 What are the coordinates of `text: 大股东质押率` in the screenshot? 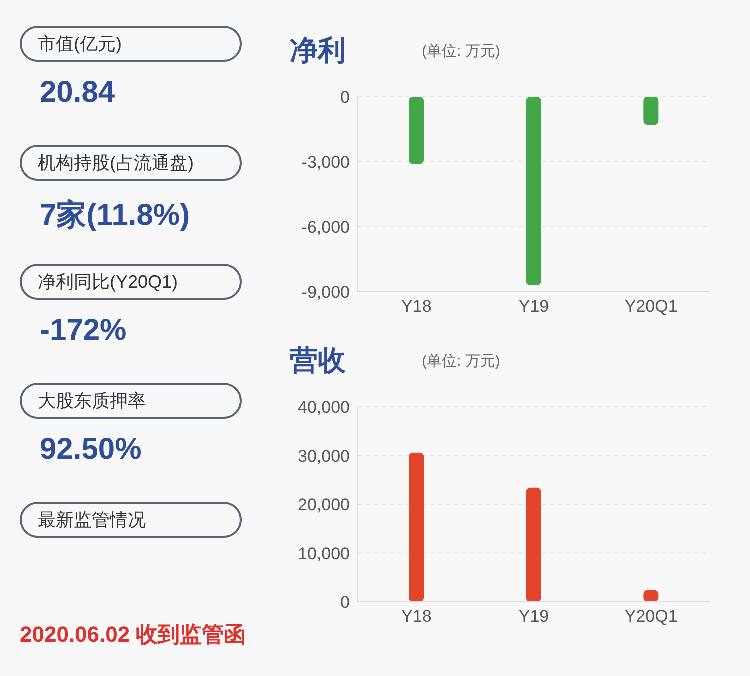 It's located at (131, 401).